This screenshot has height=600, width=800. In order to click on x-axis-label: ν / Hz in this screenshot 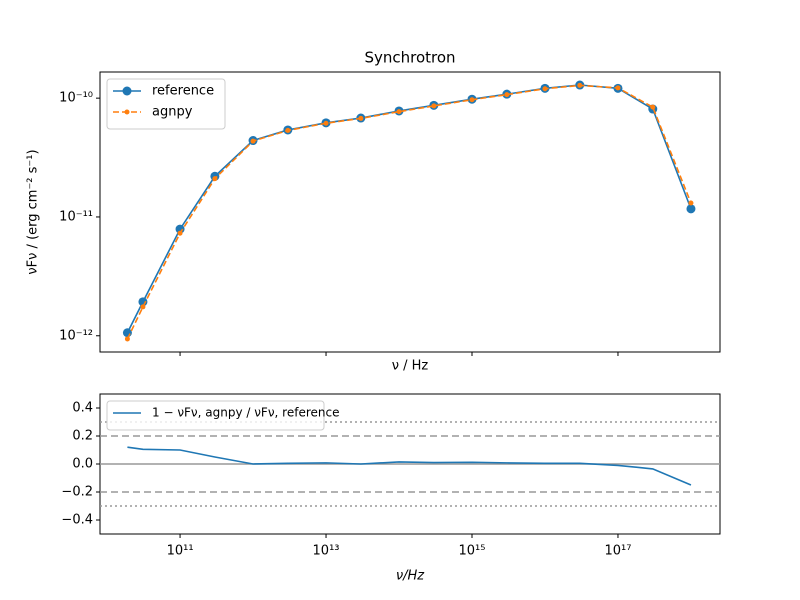, I will do `click(410, 366)`.